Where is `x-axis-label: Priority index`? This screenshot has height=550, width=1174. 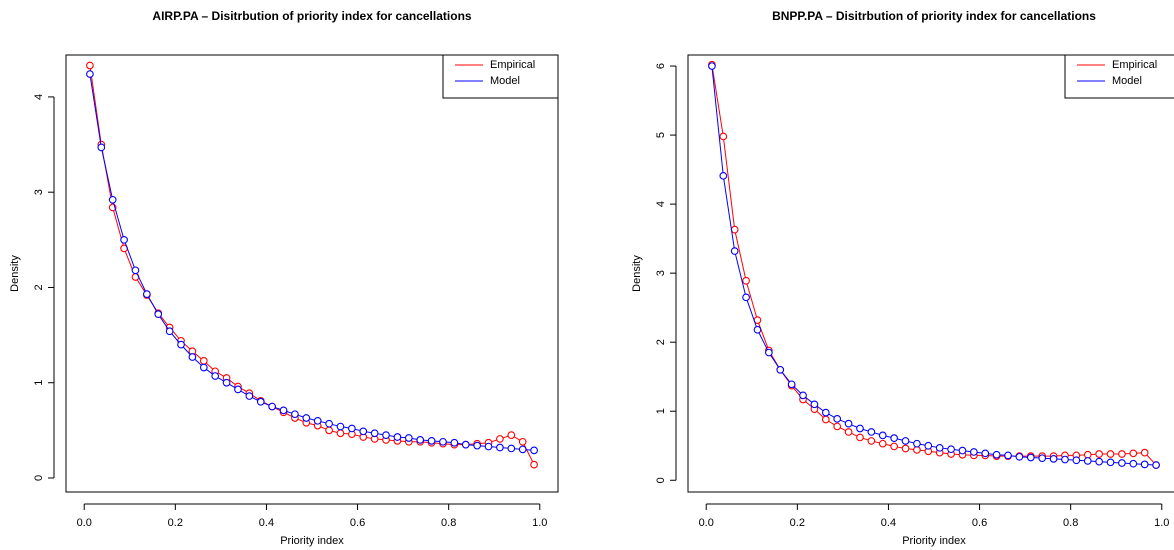 x-axis-label: Priority index is located at coordinates (934, 541).